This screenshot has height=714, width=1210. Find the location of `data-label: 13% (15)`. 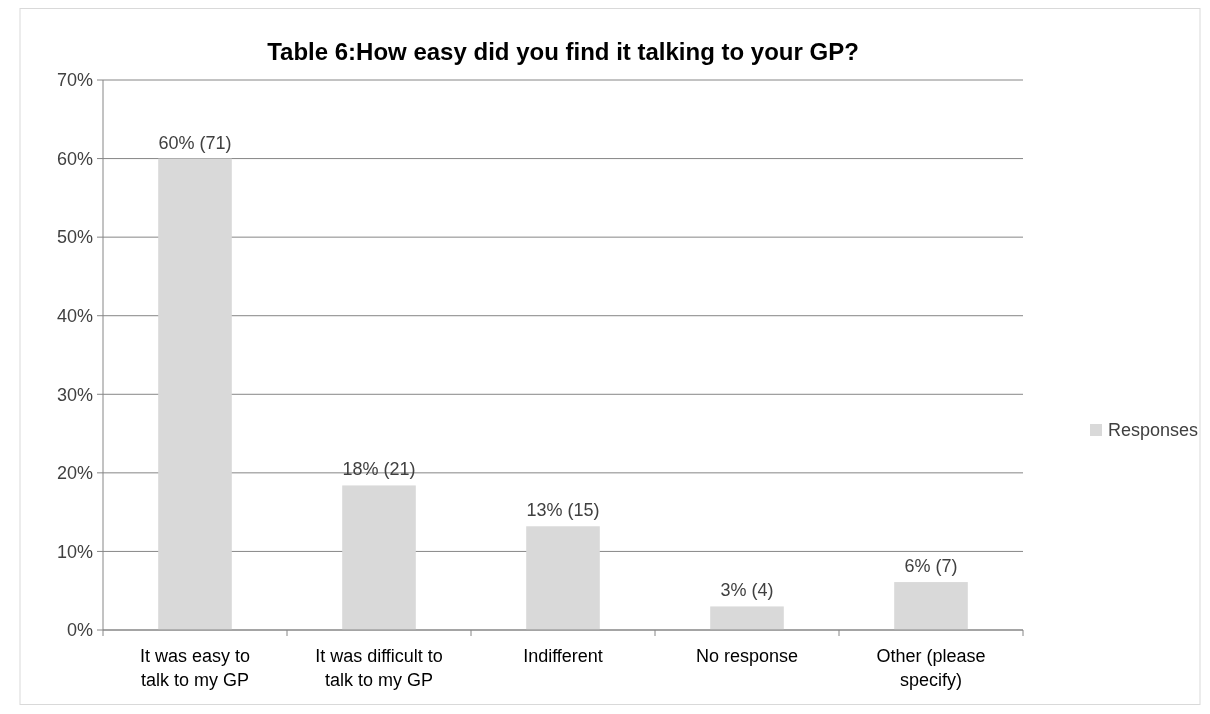

data-label: 13% (15) is located at coordinates (563, 510).